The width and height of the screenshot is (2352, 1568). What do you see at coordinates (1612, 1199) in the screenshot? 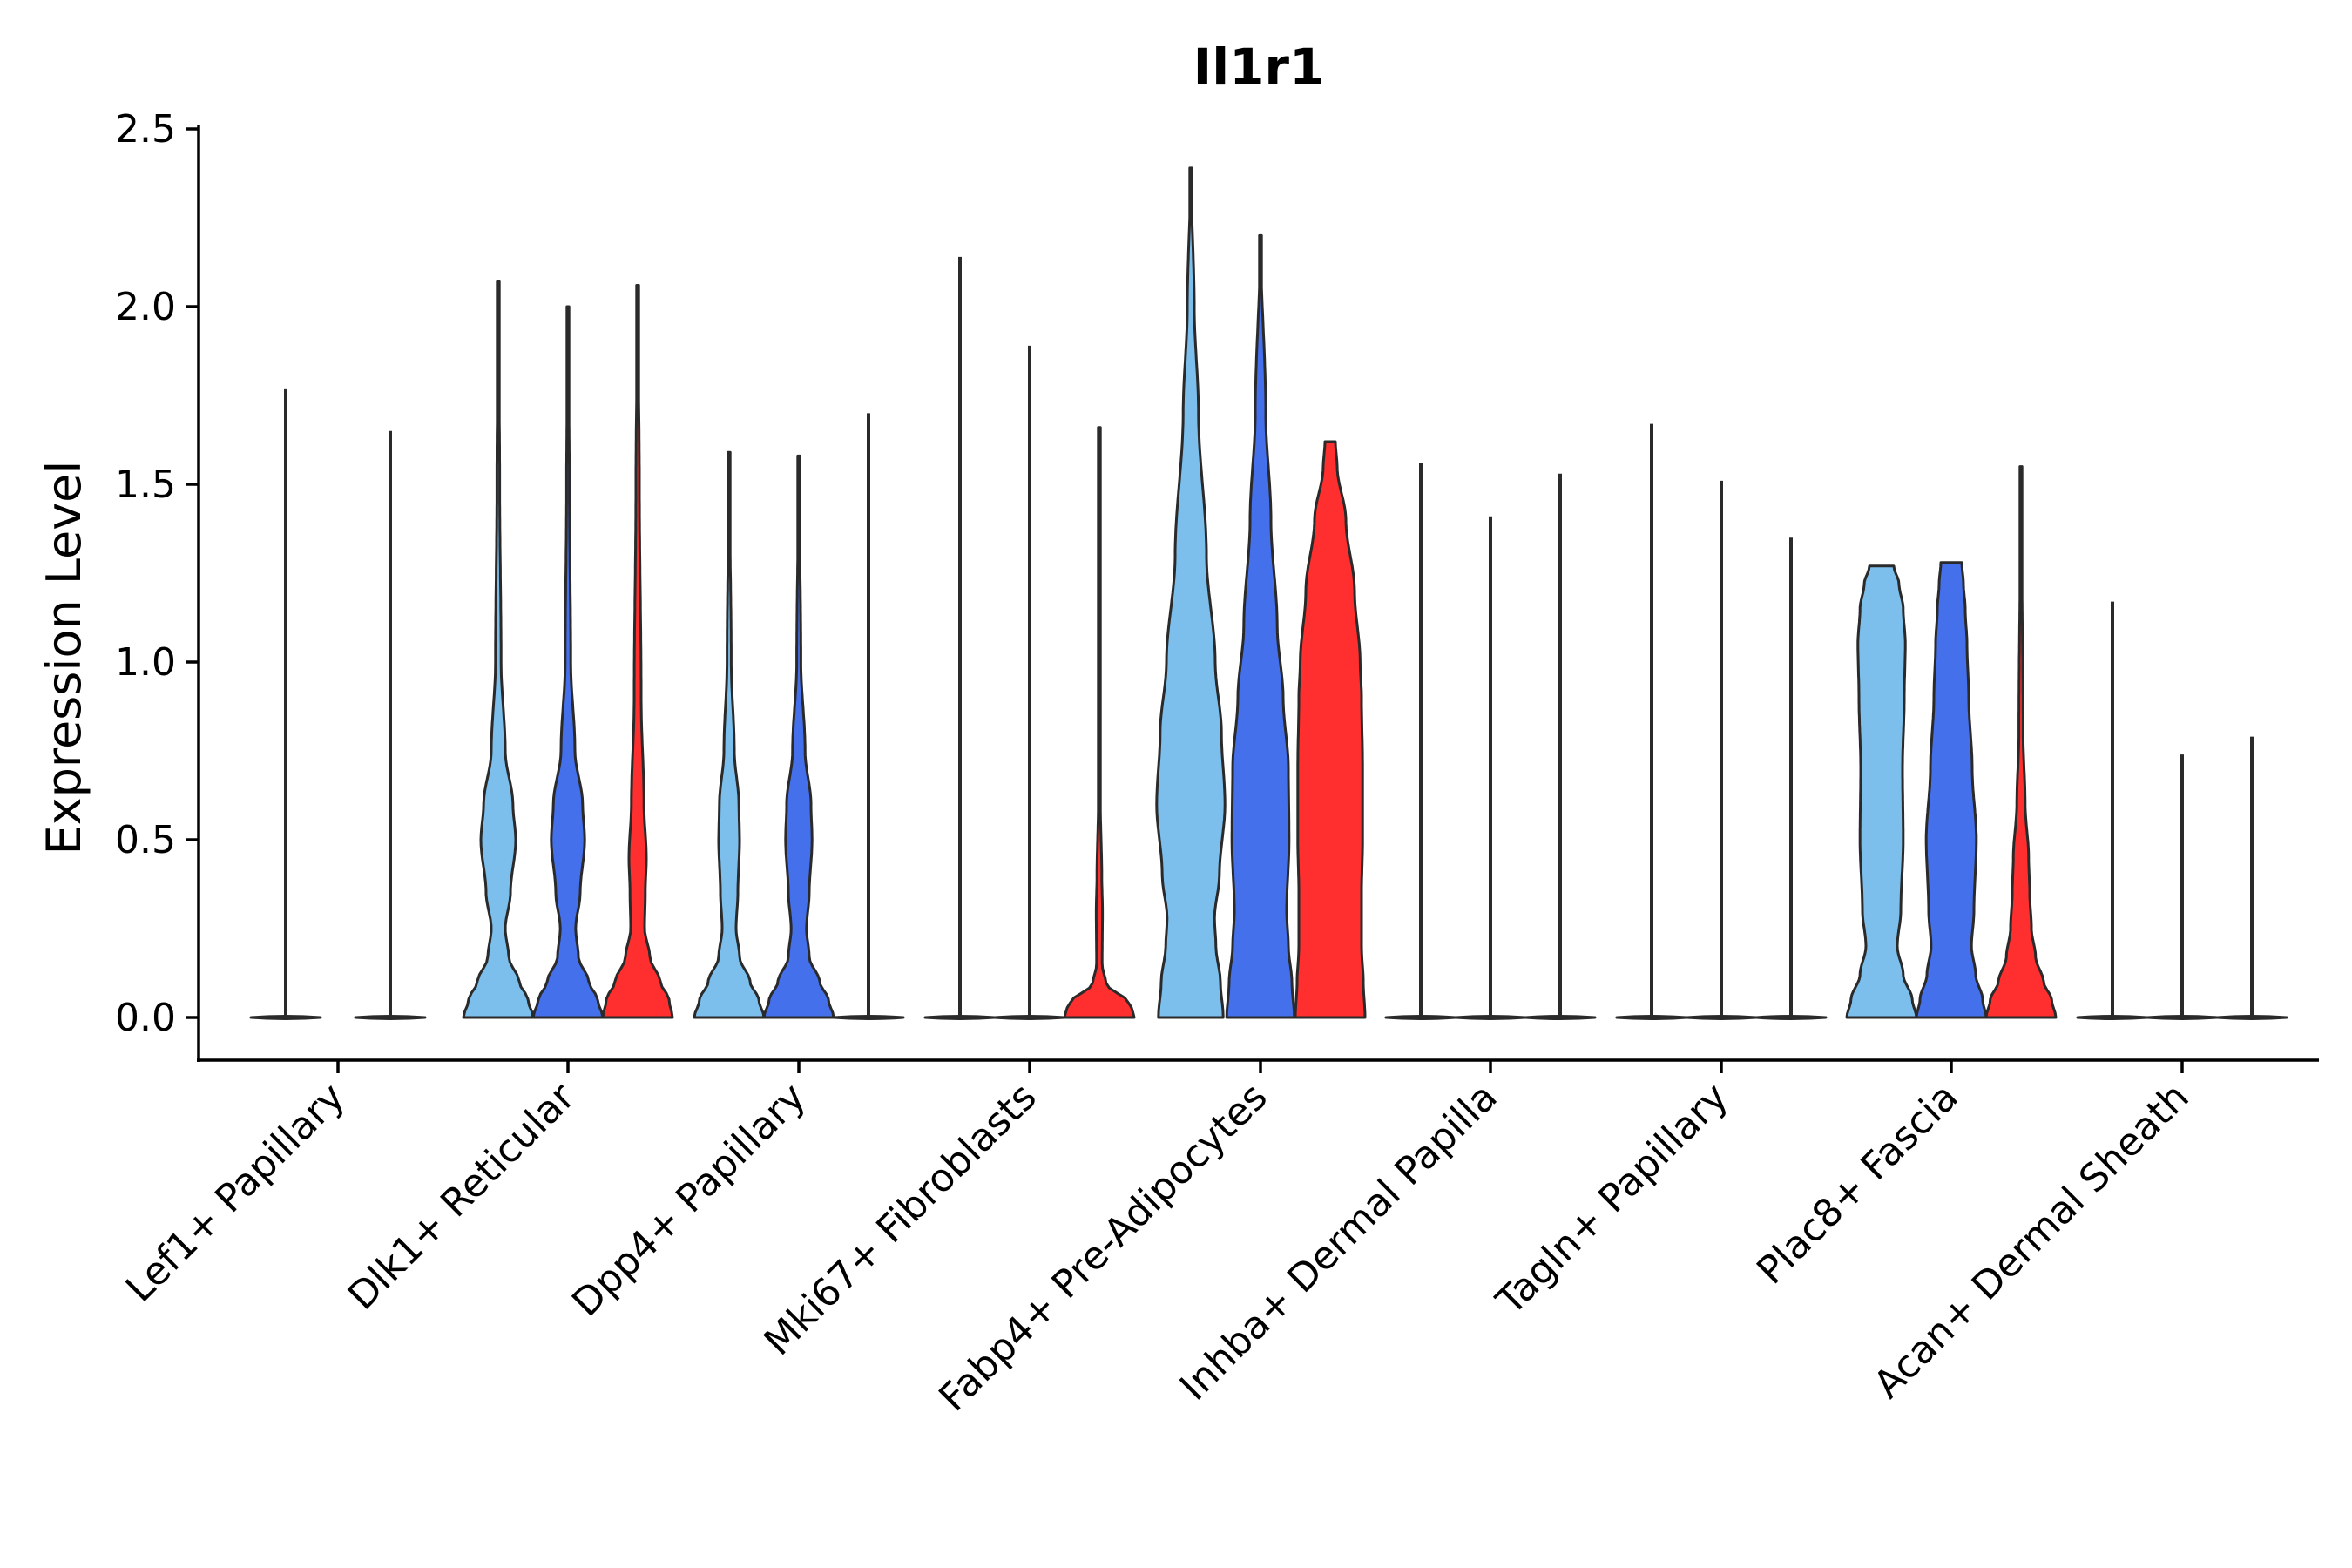
I see `x-tick-label: Tagln+ Papillary` at bounding box center [1612, 1199].